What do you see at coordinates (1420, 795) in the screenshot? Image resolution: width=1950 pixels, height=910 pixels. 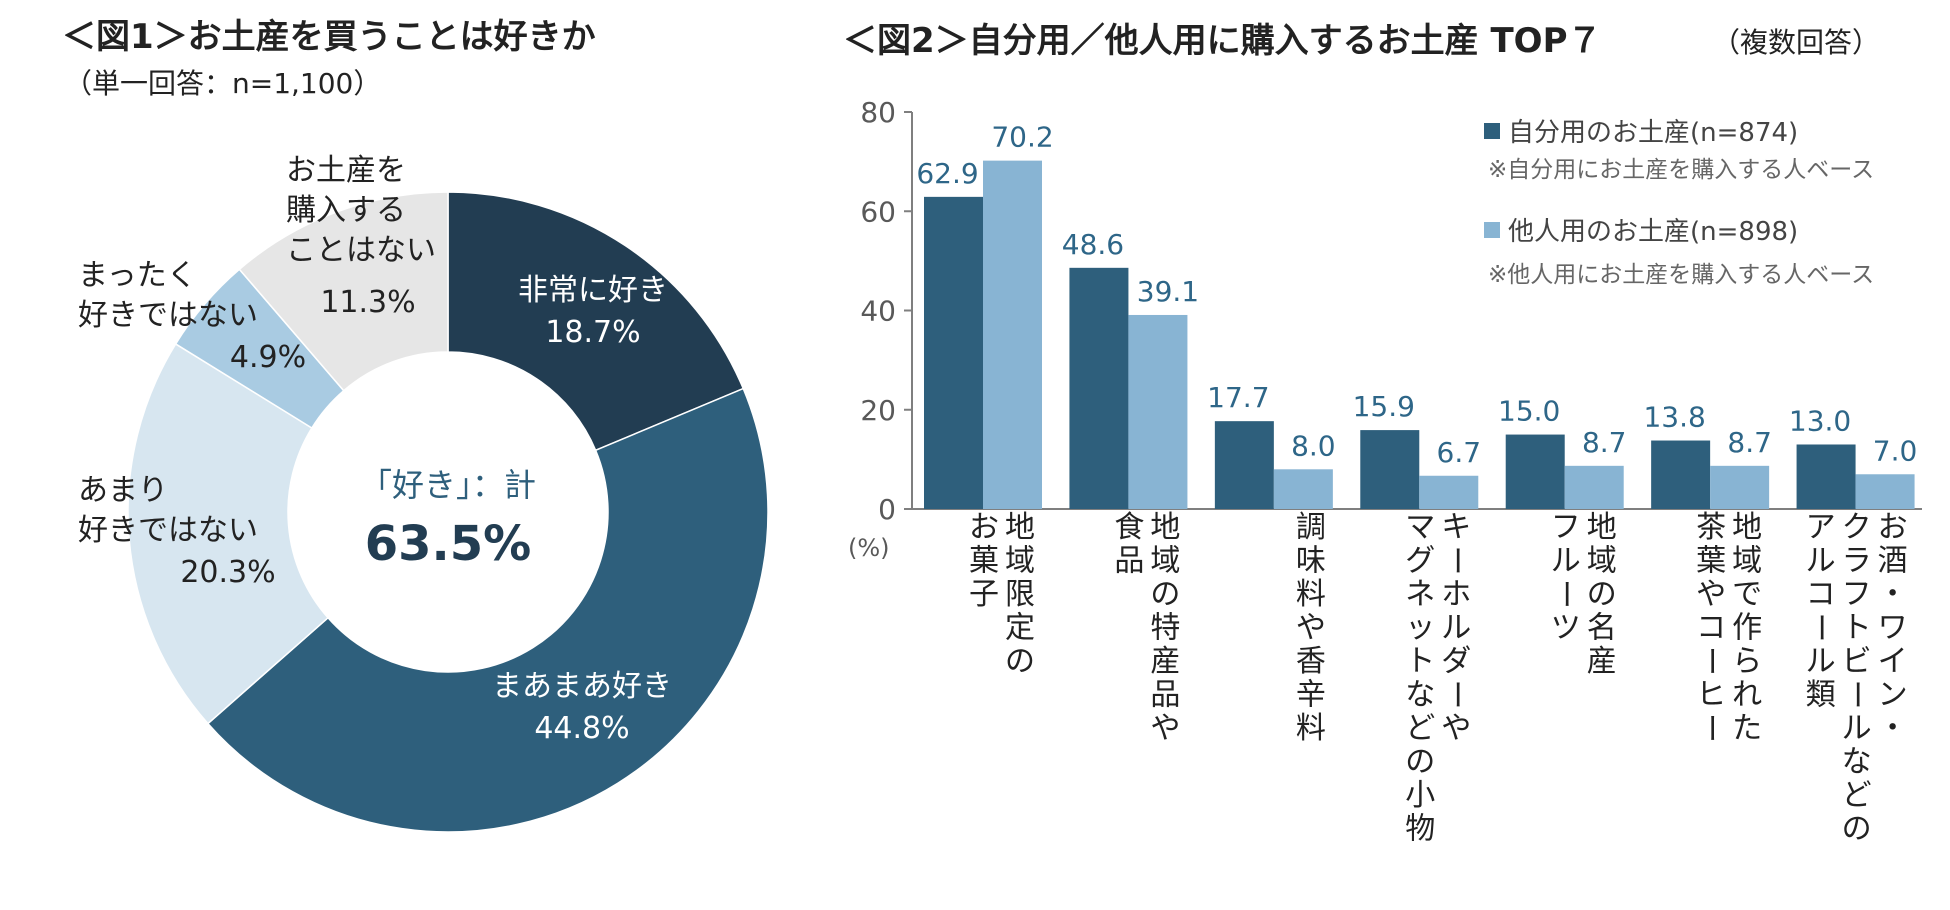 I see `category-3-line-1-char-8: 小` at bounding box center [1420, 795].